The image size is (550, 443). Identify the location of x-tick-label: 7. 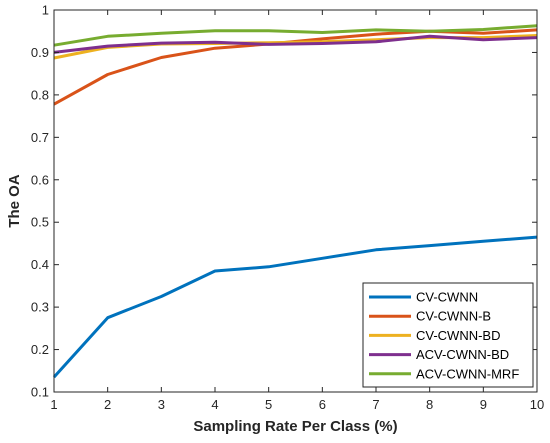
(375, 404).